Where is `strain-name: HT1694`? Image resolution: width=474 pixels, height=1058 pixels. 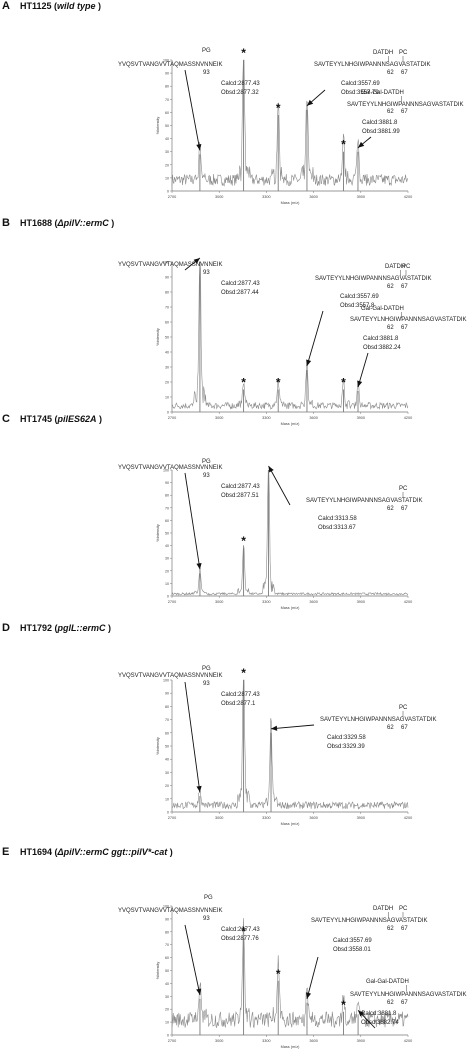
strain-name: HT1694 is located at coordinates (36, 852).